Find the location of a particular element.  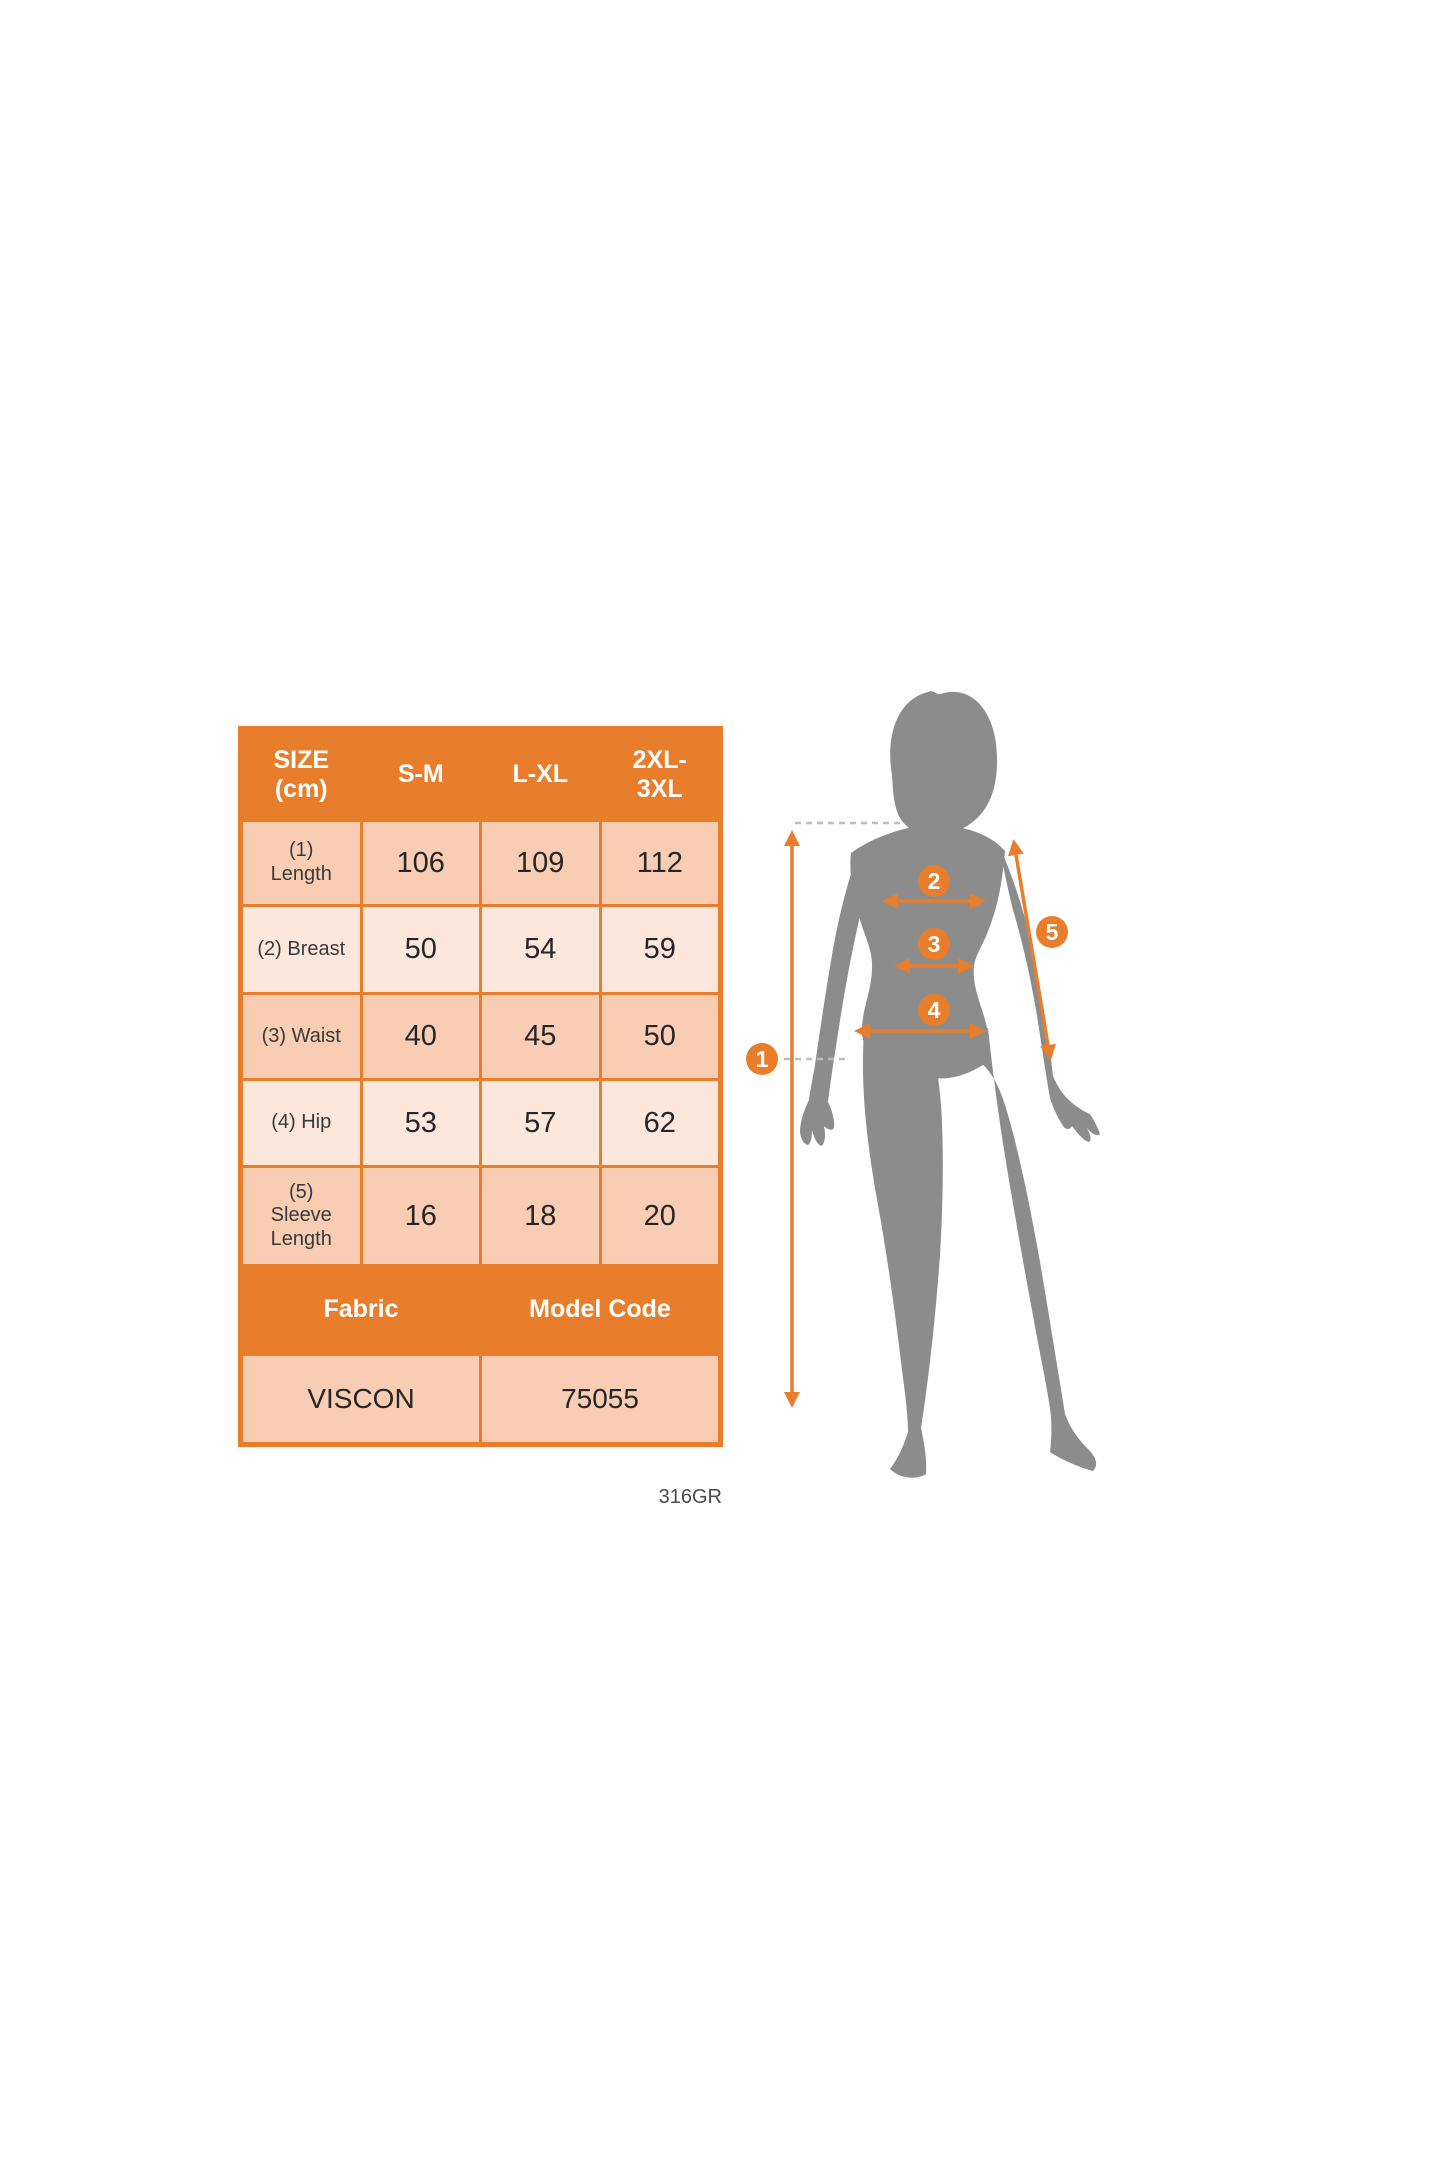

footer-model-code-header: Model Code is located at coordinates (600, 1310).